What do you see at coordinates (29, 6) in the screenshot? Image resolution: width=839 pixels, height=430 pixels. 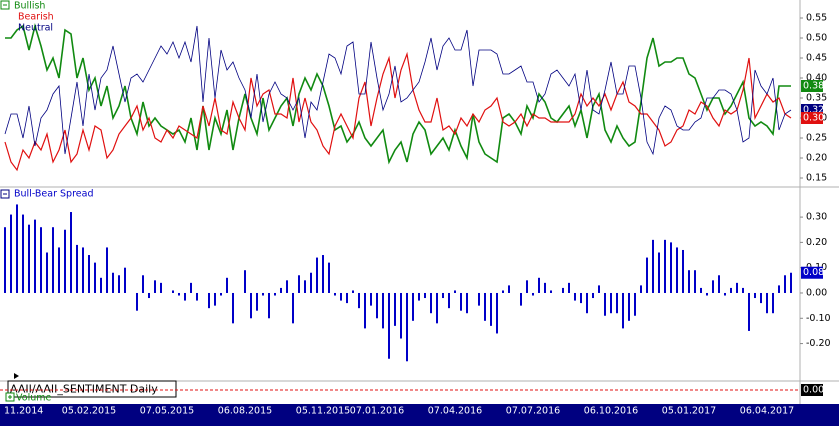 I see `legend-entry: Bullish` at bounding box center [29, 6].